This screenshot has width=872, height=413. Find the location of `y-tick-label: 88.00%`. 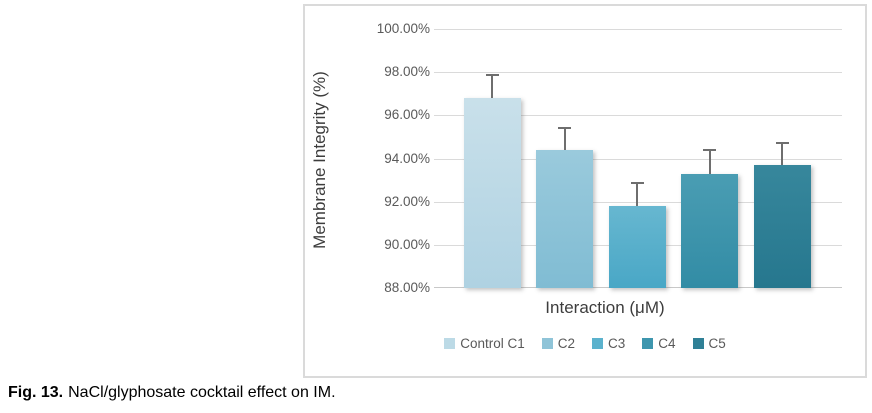

y-tick-label: 88.00% is located at coordinates (407, 287).